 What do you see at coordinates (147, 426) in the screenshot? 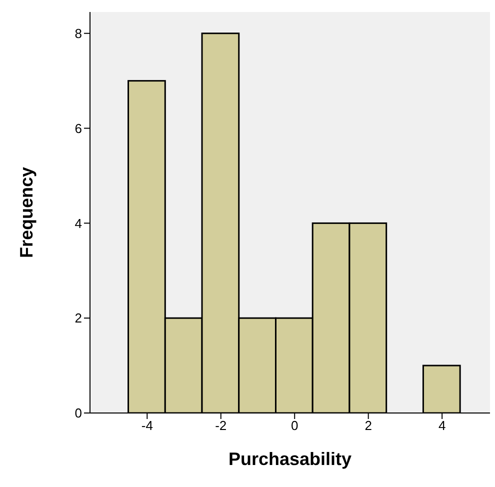
I see `x-tick-label: -4` at bounding box center [147, 426].